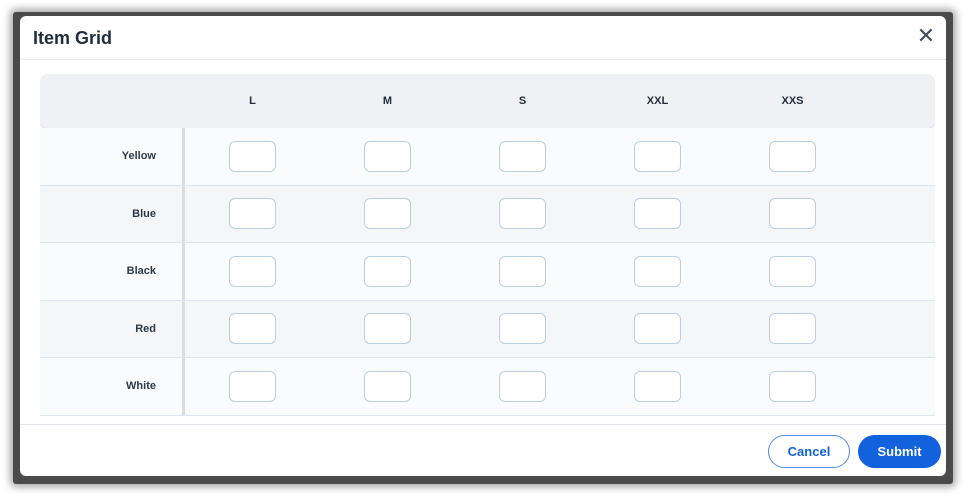  I want to click on table-row: White, so click(487, 387).